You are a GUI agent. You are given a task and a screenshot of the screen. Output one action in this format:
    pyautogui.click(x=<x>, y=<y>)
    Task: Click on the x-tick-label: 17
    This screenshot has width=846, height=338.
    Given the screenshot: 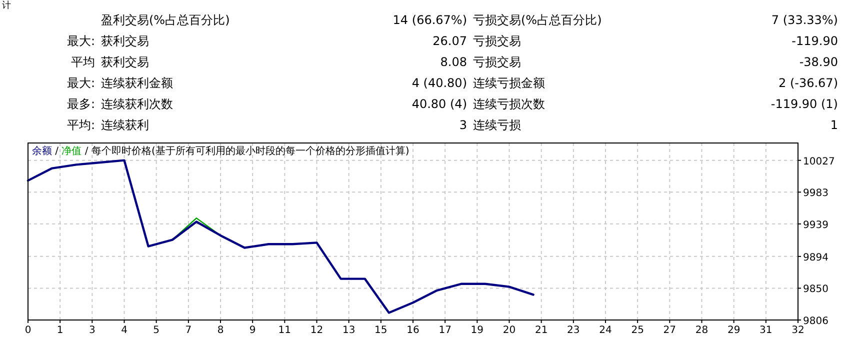 What is the action you would take?
    pyautogui.click(x=445, y=330)
    